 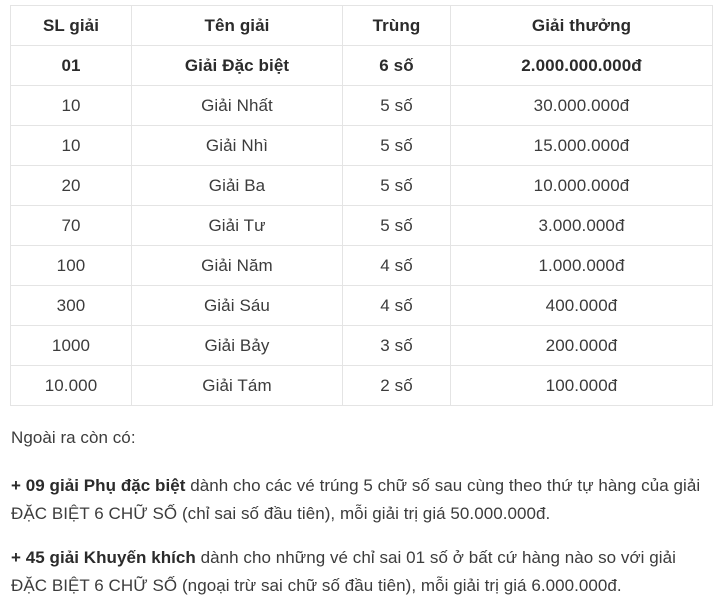 I want to click on cell-prize: 200.000đ, so click(x=581, y=345).